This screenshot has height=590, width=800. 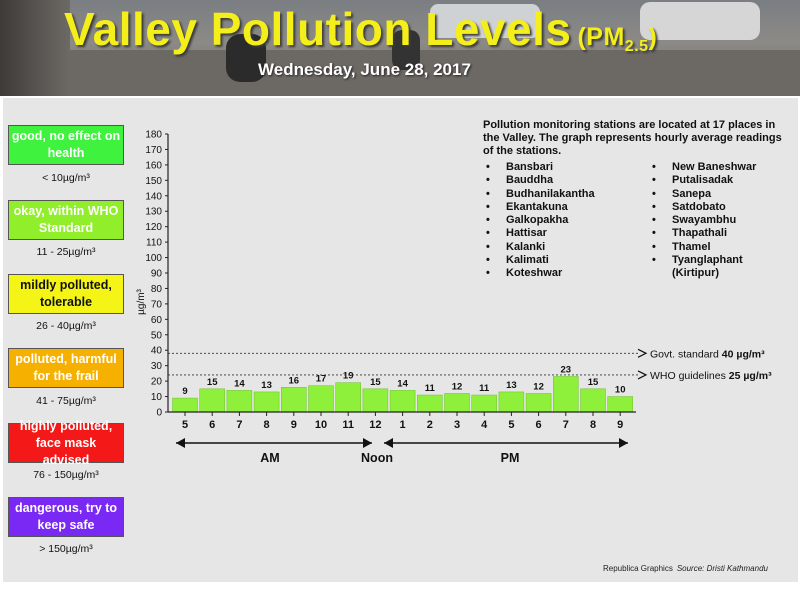 I want to click on y-axis-label: µg/m³, so click(x=141, y=301).